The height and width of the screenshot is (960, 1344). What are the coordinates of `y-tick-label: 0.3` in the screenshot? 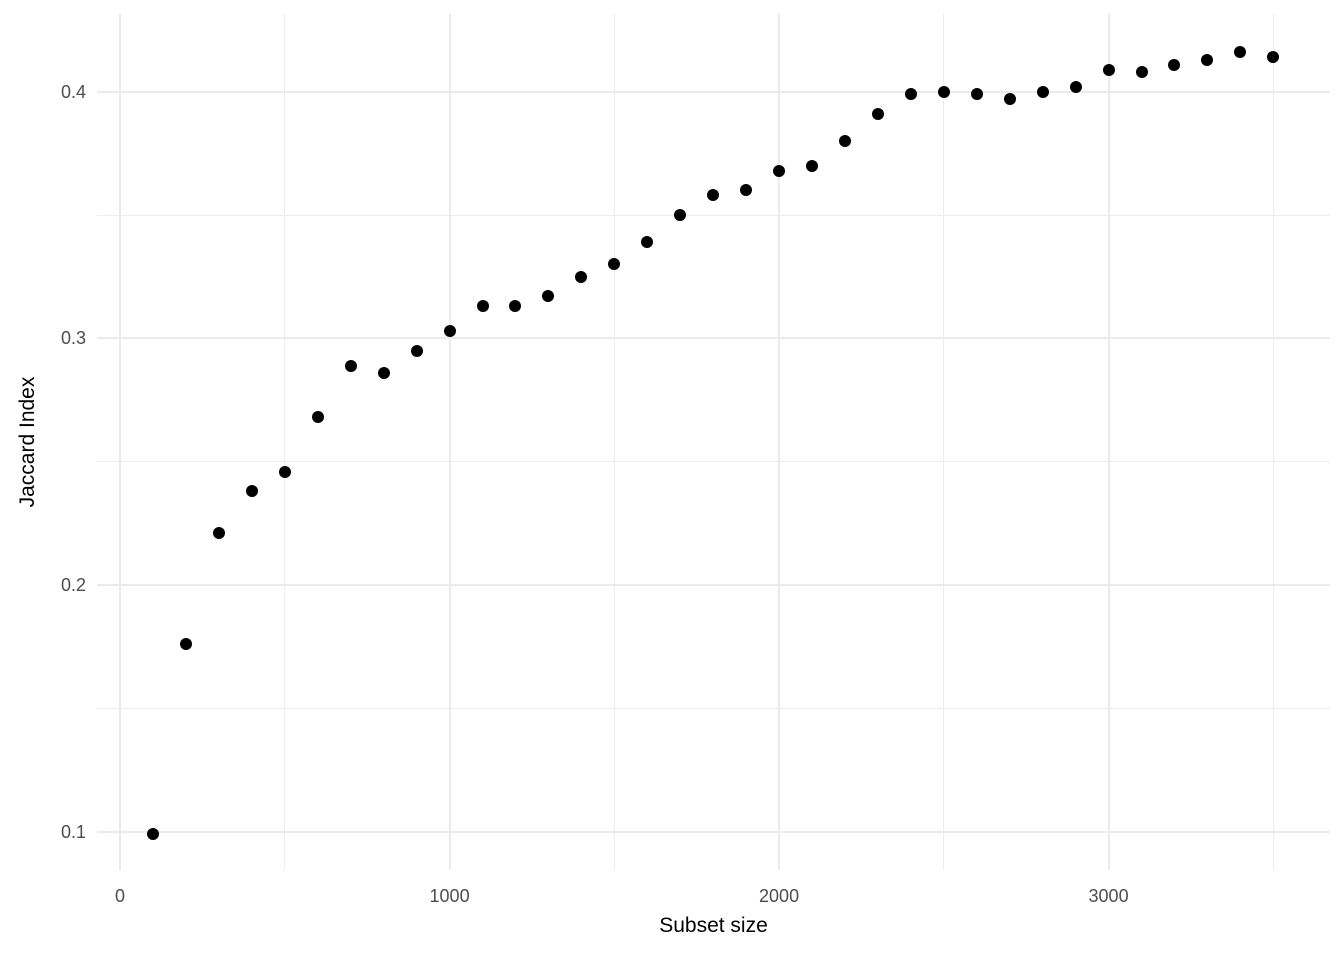 It's located at (73, 338).